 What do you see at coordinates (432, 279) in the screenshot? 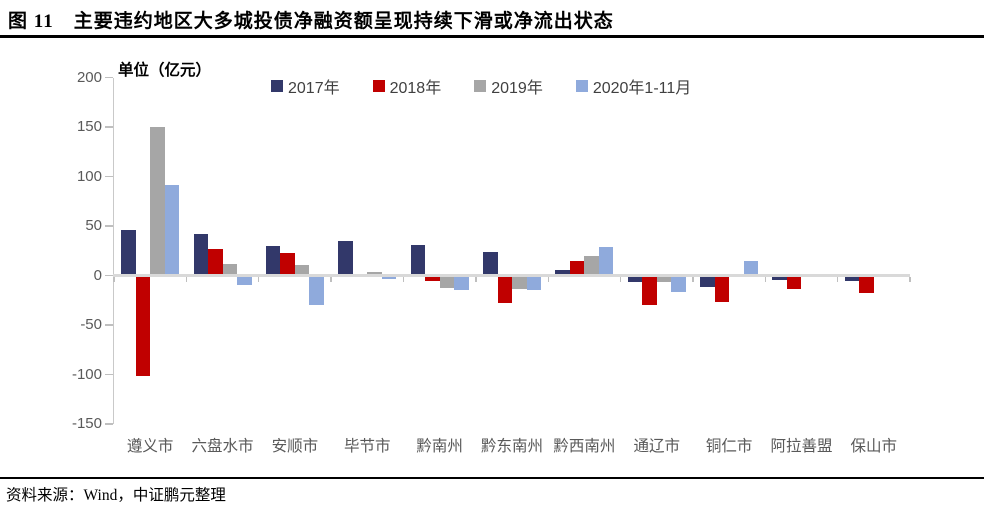
I see `bar-2018年-黔南州` at bounding box center [432, 279].